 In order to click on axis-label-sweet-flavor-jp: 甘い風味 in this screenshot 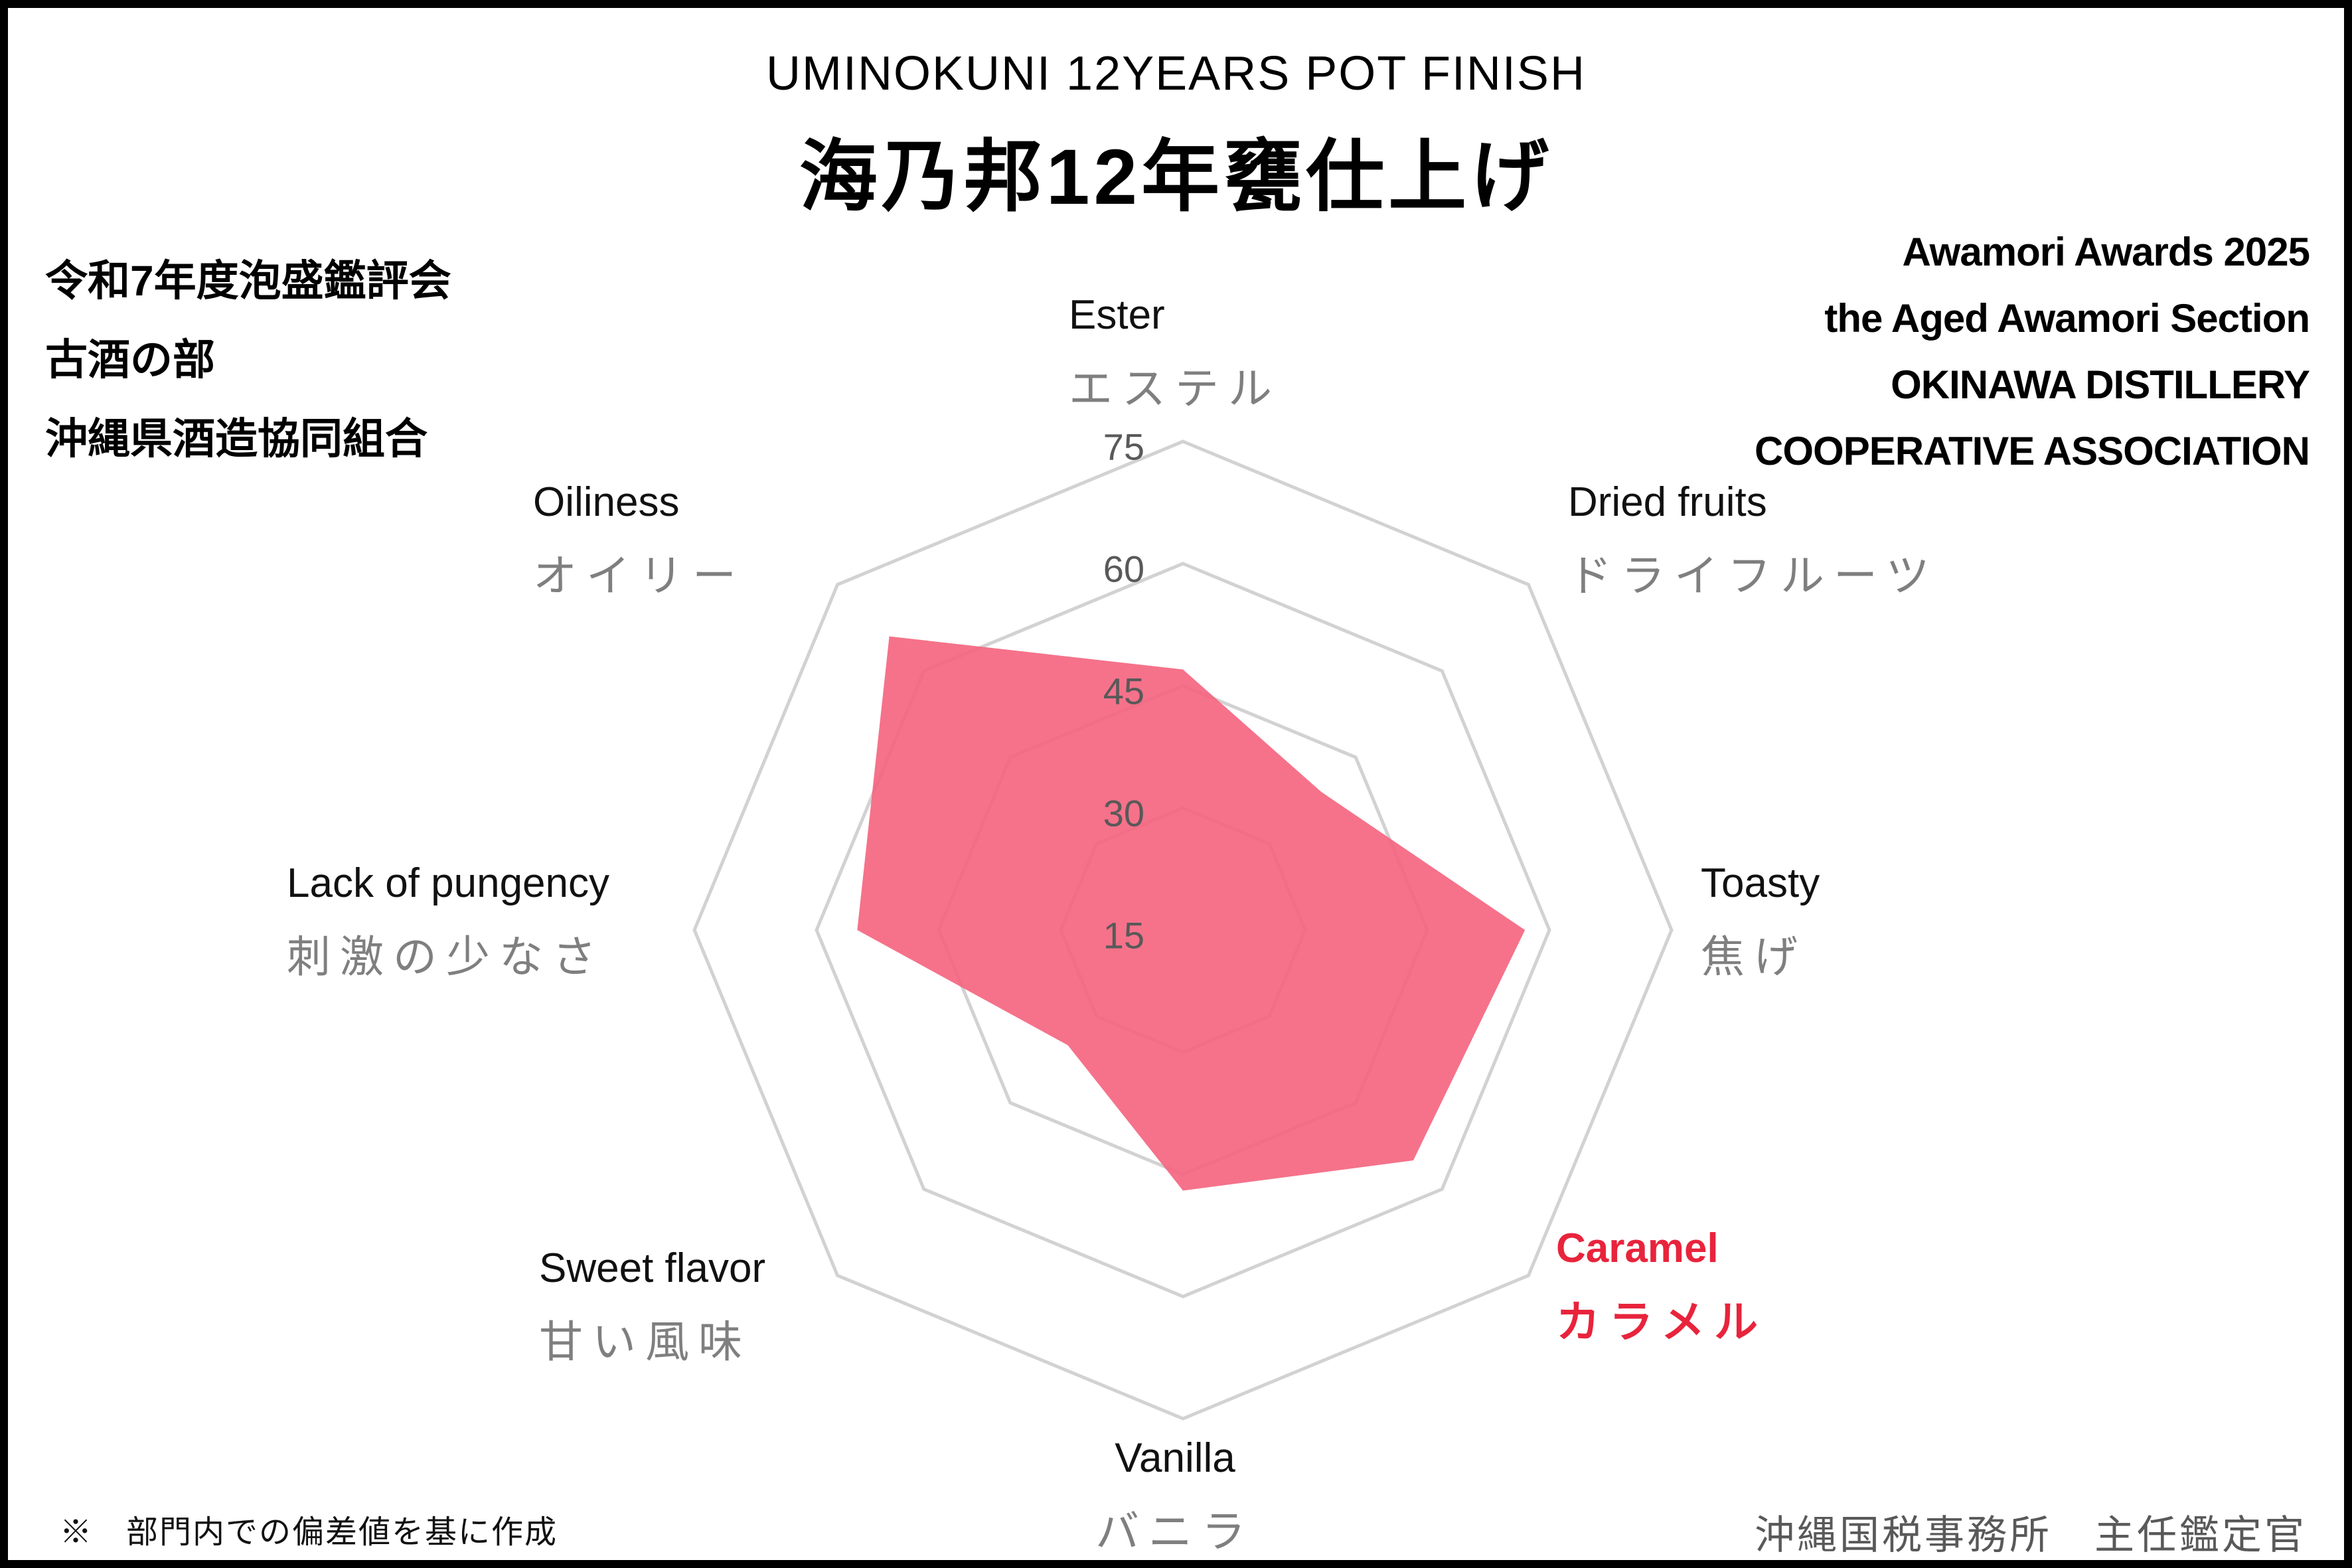, I will do `click(645, 1341)`.